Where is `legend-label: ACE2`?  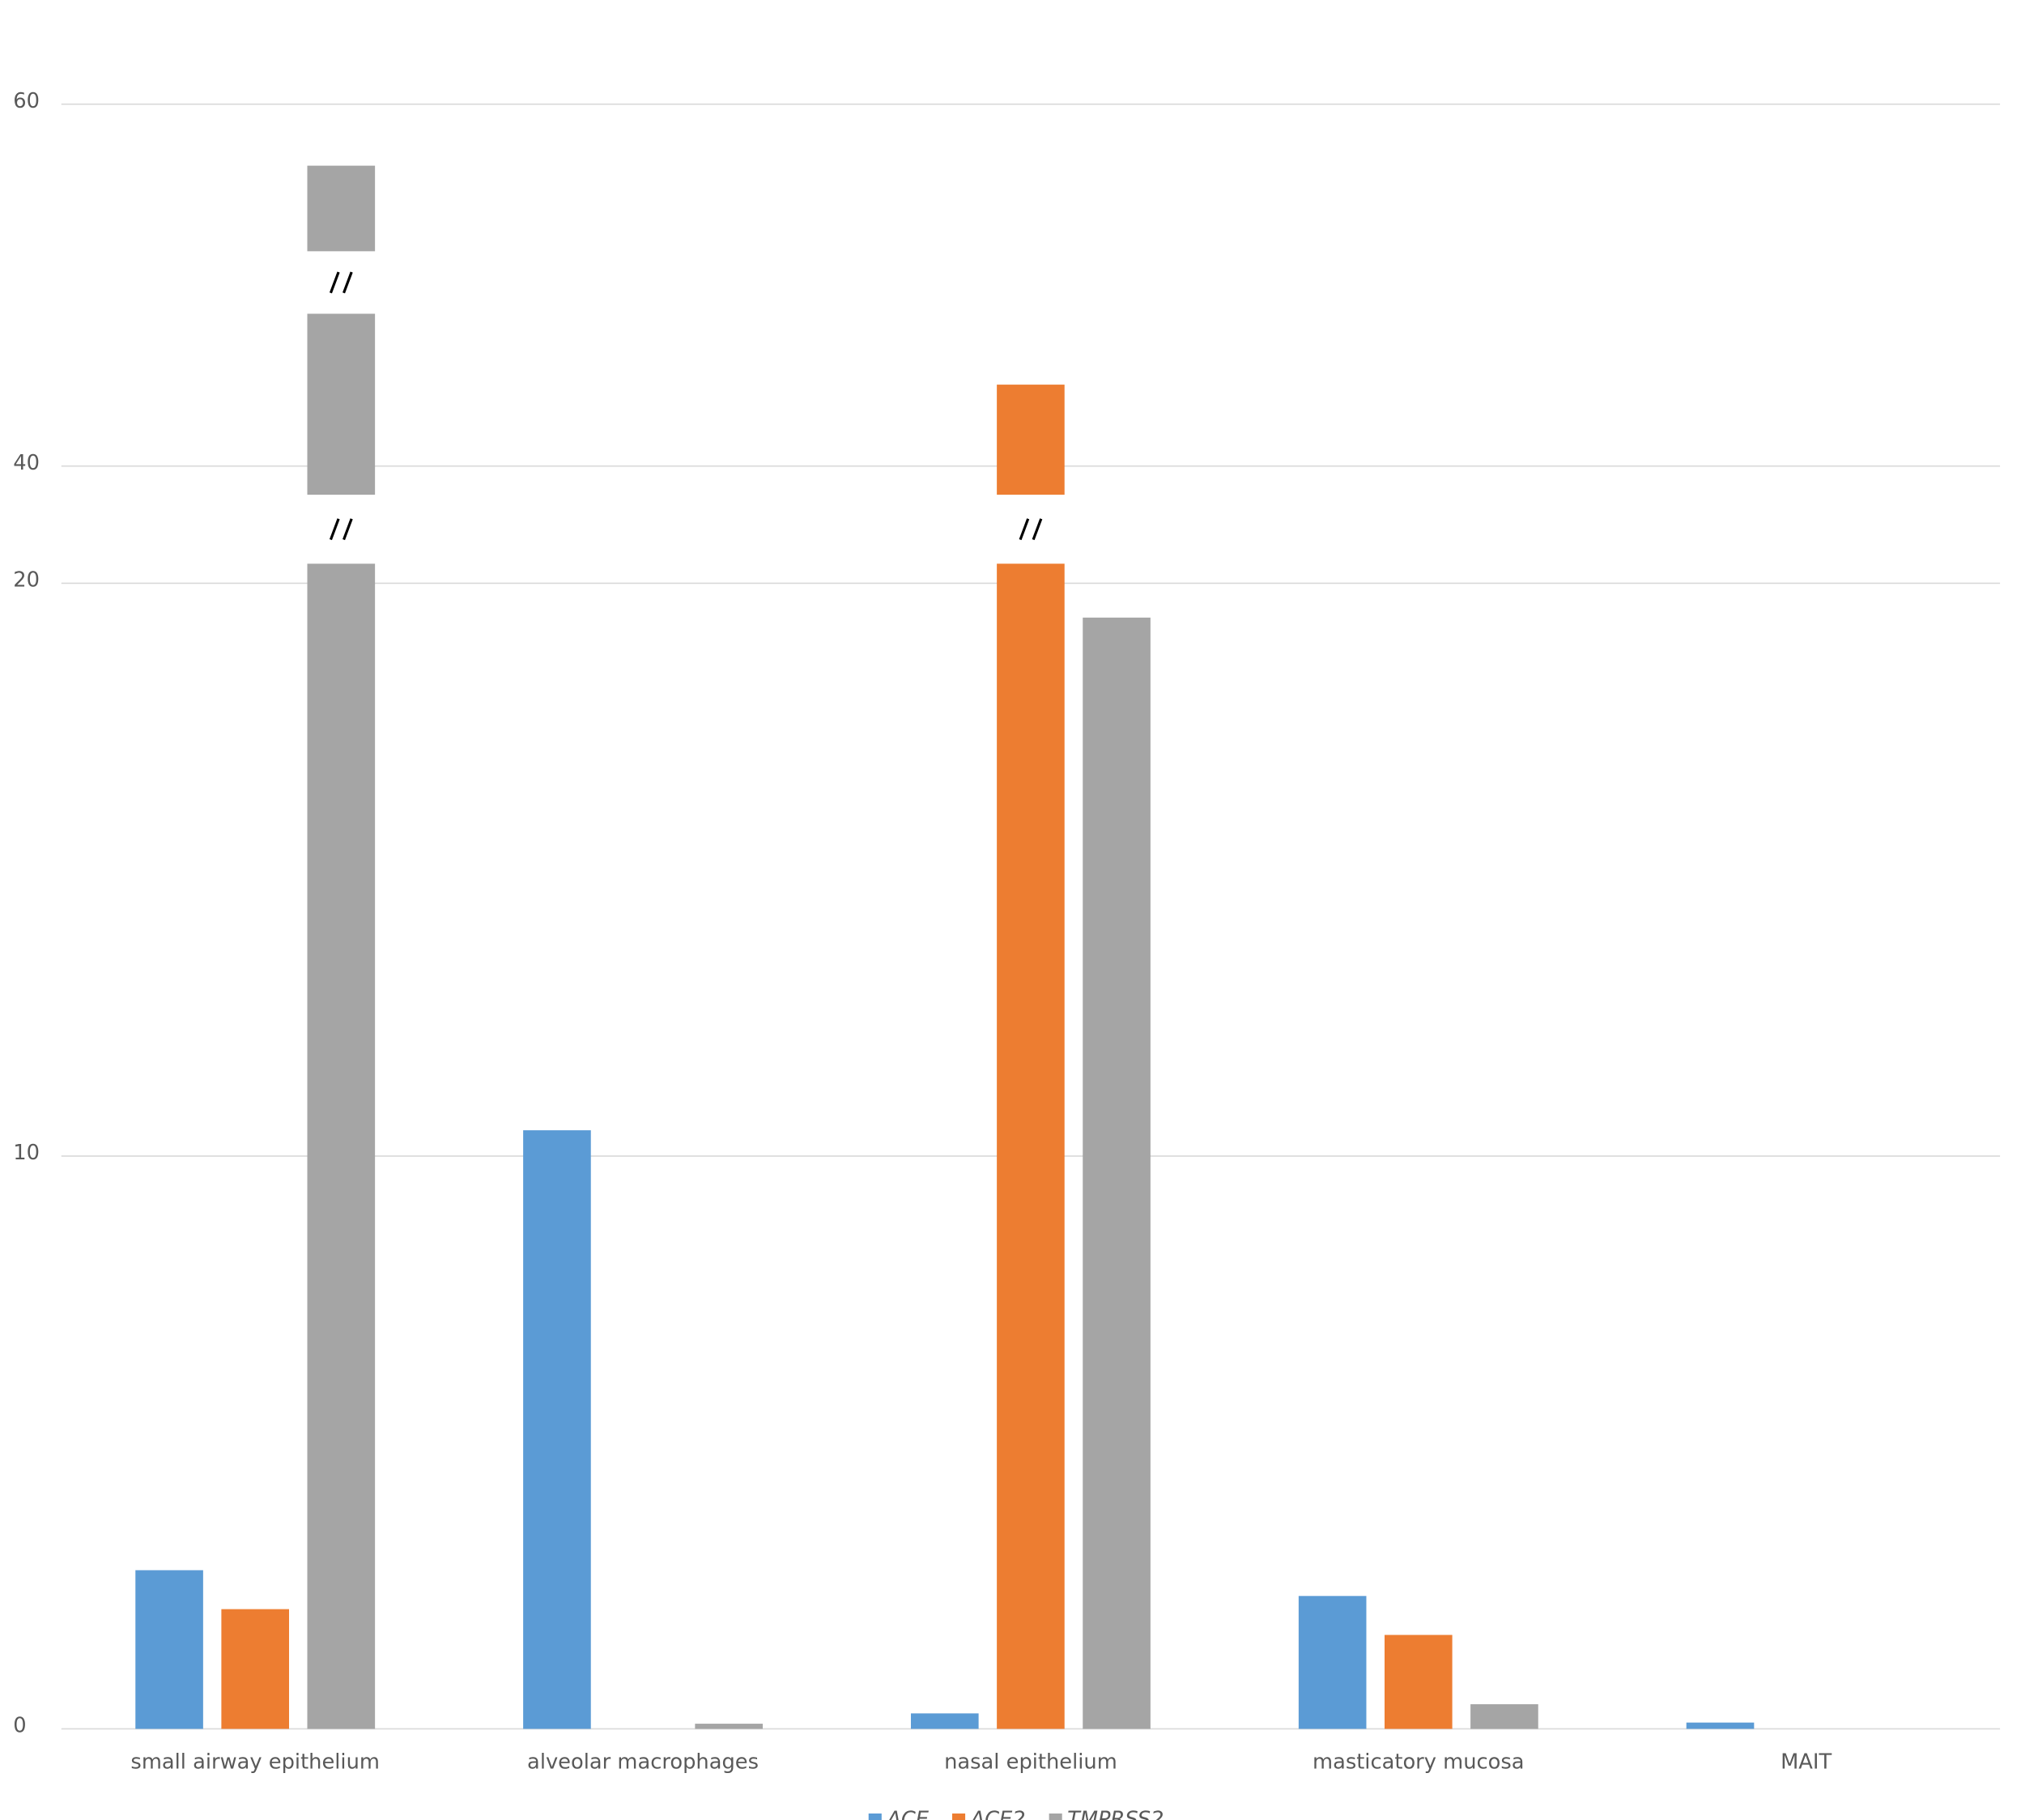
legend-label: ACE2 is located at coordinates (997, 1814).